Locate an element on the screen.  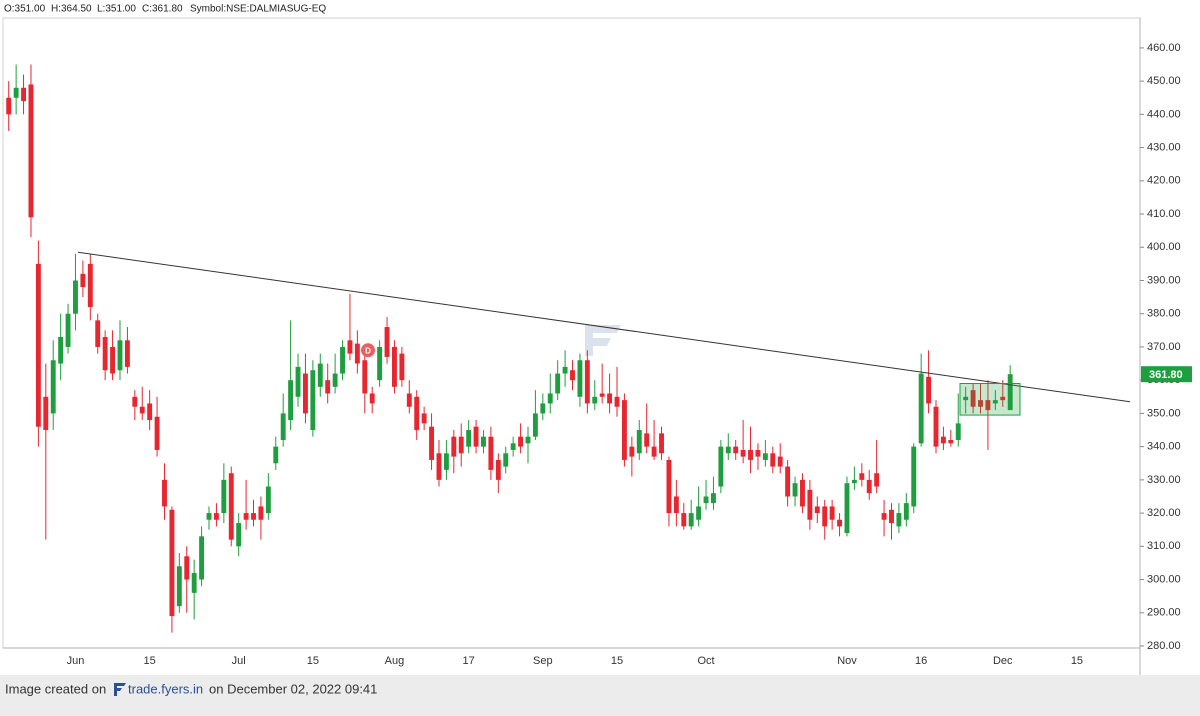
x-tick-label: Jul is located at coordinates (239, 661).